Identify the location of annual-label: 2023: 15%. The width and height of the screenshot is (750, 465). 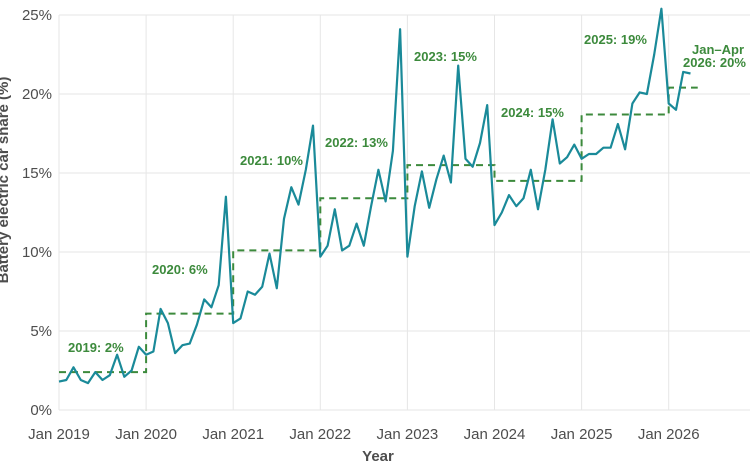
(445, 56).